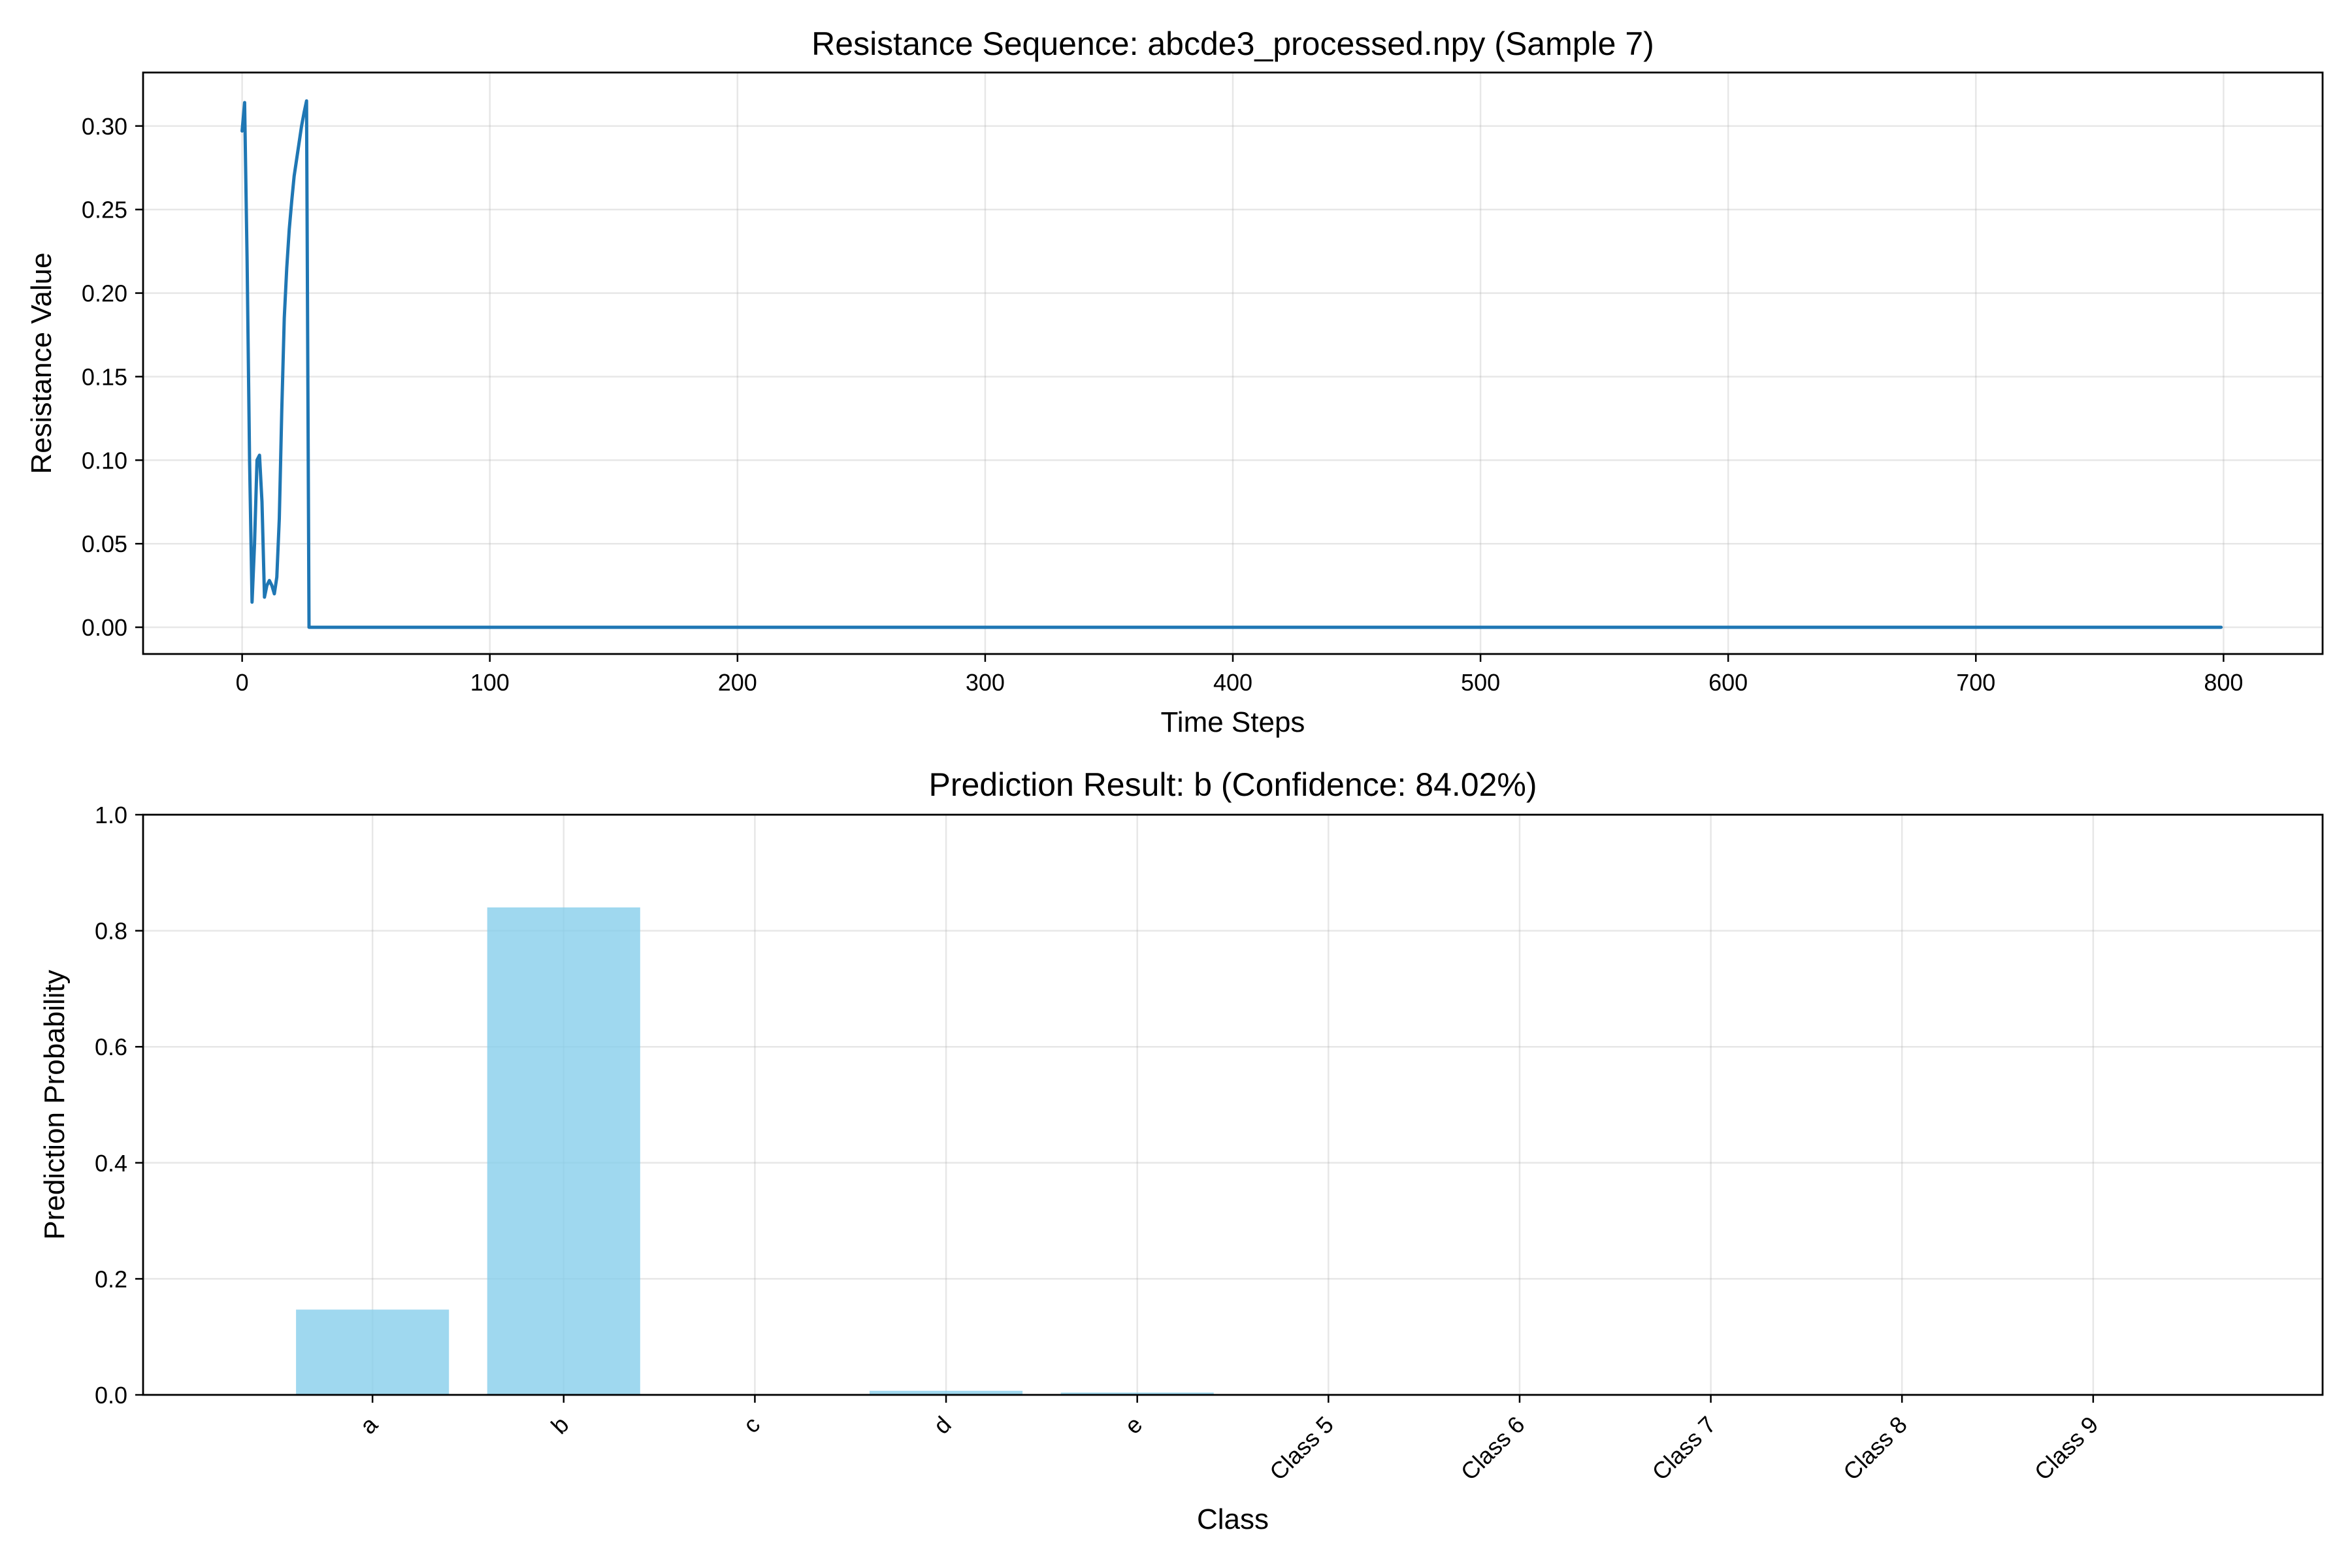  What do you see at coordinates (111, 815) in the screenshot?
I see `bar-chart-y-tick-label: 1.0` at bounding box center [111, 815].